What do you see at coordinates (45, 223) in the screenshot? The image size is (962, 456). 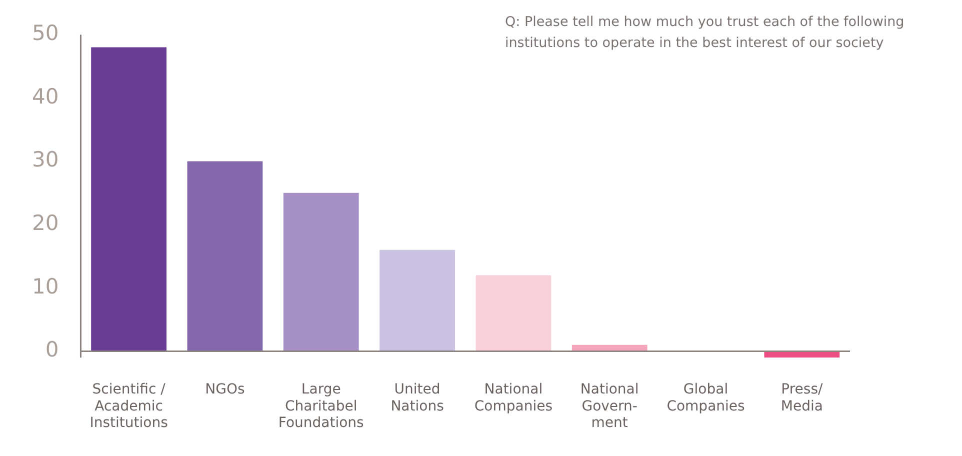 I see `y-tick-label: 20` at bounding box center [45, 223].